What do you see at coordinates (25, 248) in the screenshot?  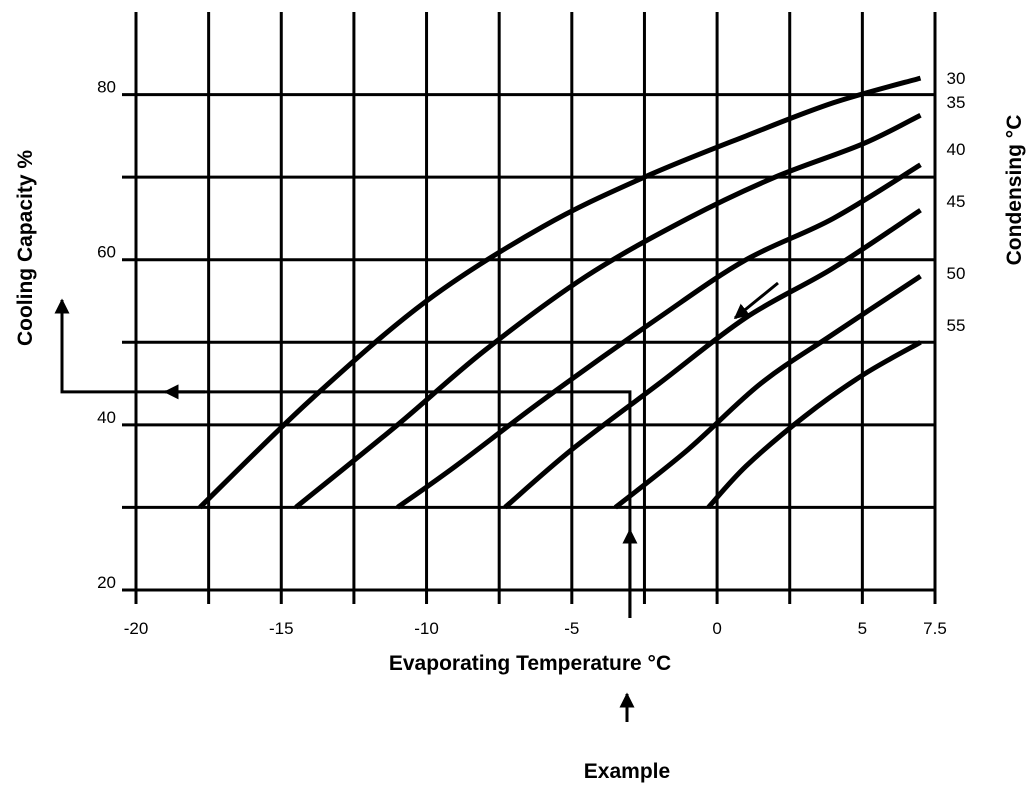 I see `y-axis-title: Cooling Capacity %` at bounding box center [25, 248].